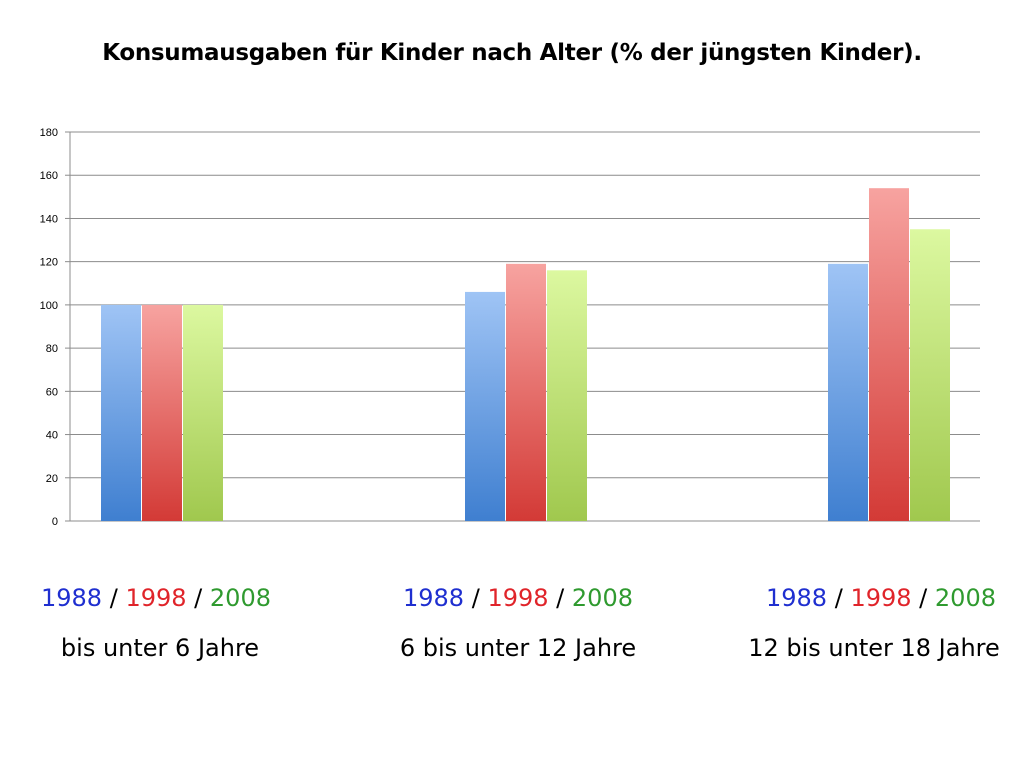 The height and width of the screenshot is (768, 1024). What do you see at coordinates (49, 219) in the screenshot?
I see `y-tick-label: 140` at bounding box center [49, 219].